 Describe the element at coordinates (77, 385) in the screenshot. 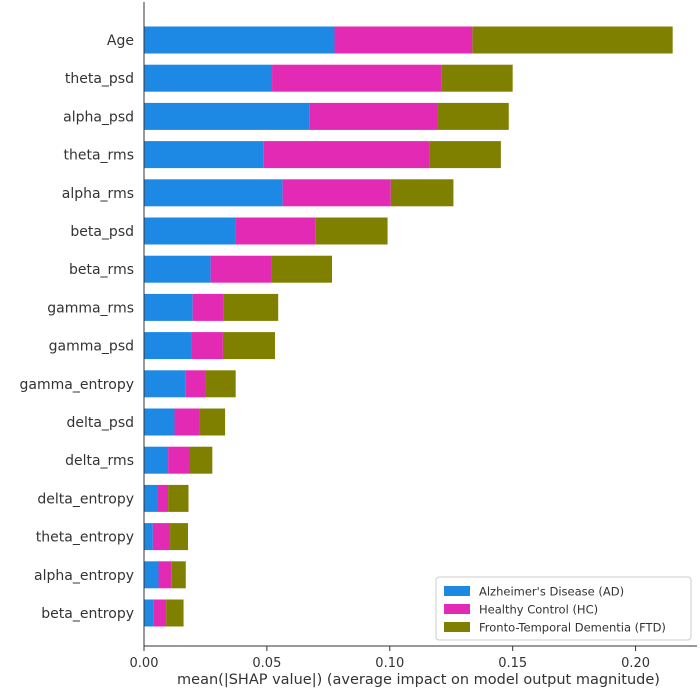

I see `y-tick-label-gamma-entropy: gamma_entropy` at that location.